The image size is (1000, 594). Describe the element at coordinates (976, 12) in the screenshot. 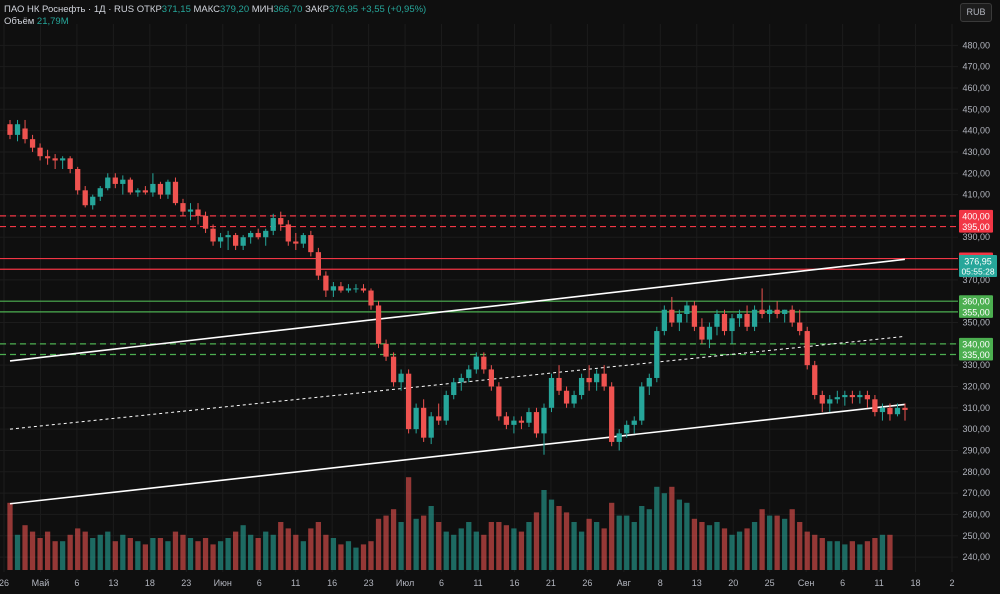

I see `currency-button: RUB` at that location.